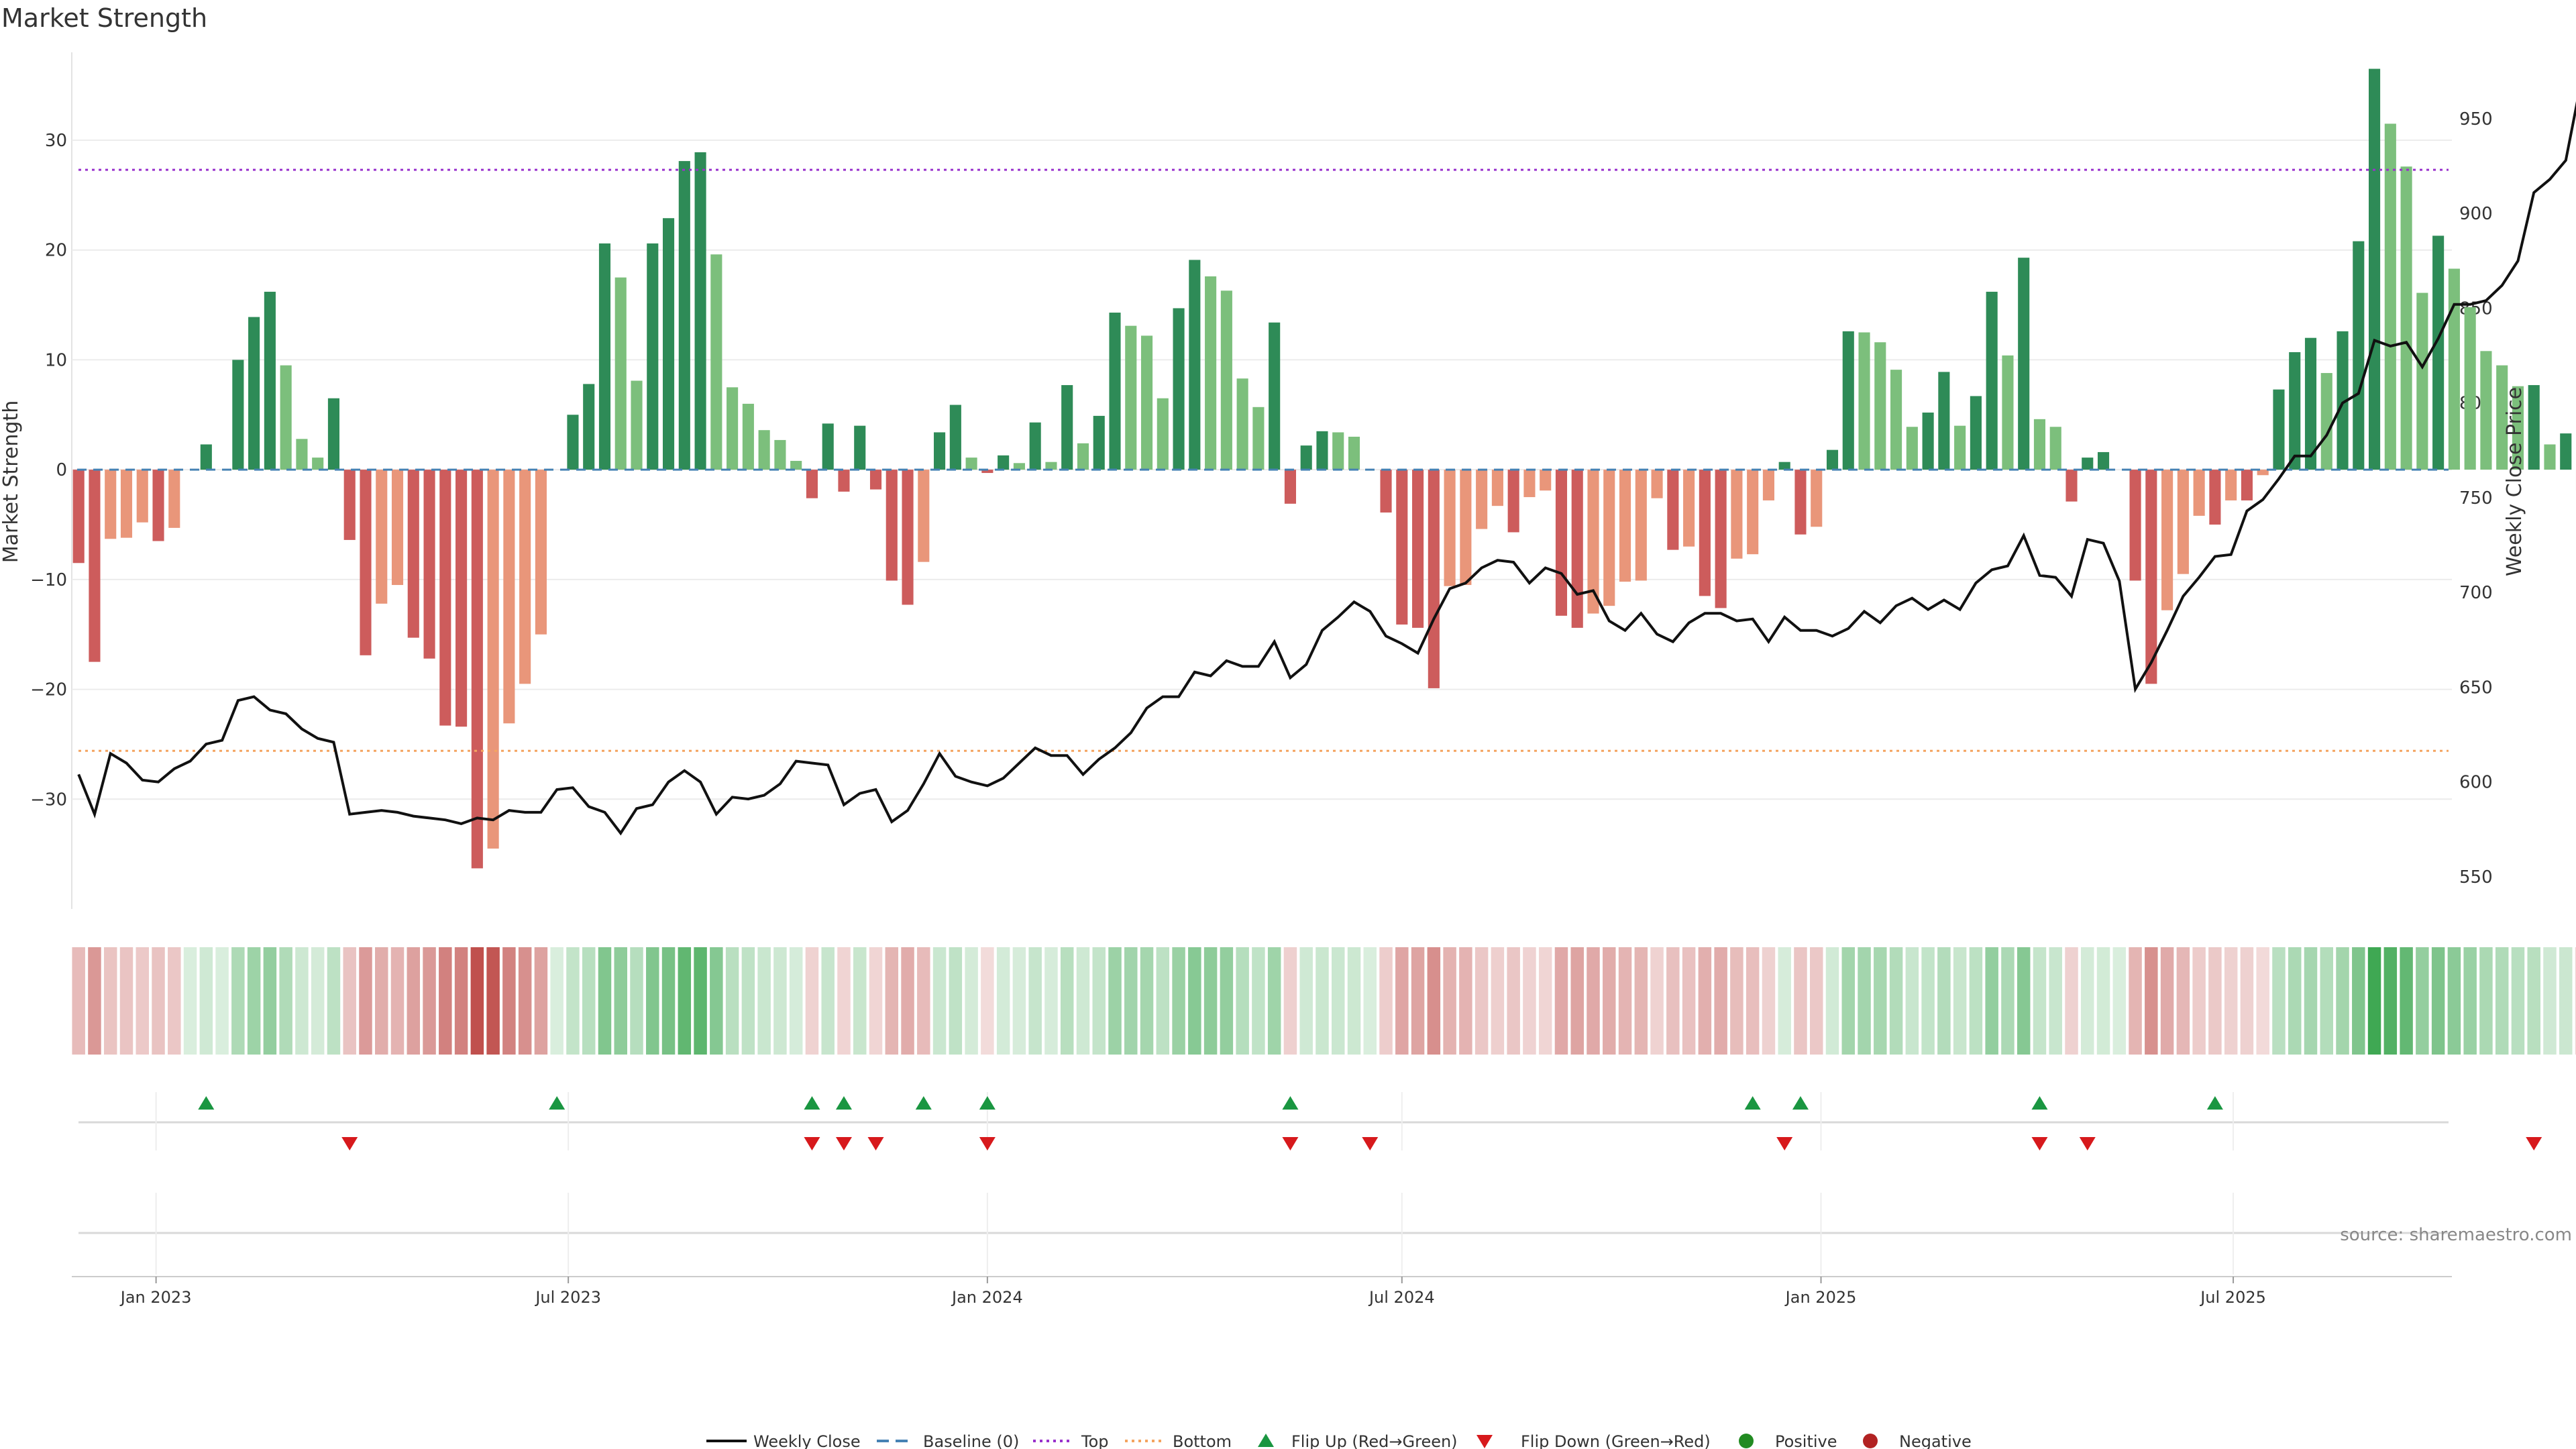  What do you see at coordinates (1594, 1440) in the screenshot?
I see `legend-flip-down: Flip Down (Green→Red)` at bounding box center [1594, 1440].